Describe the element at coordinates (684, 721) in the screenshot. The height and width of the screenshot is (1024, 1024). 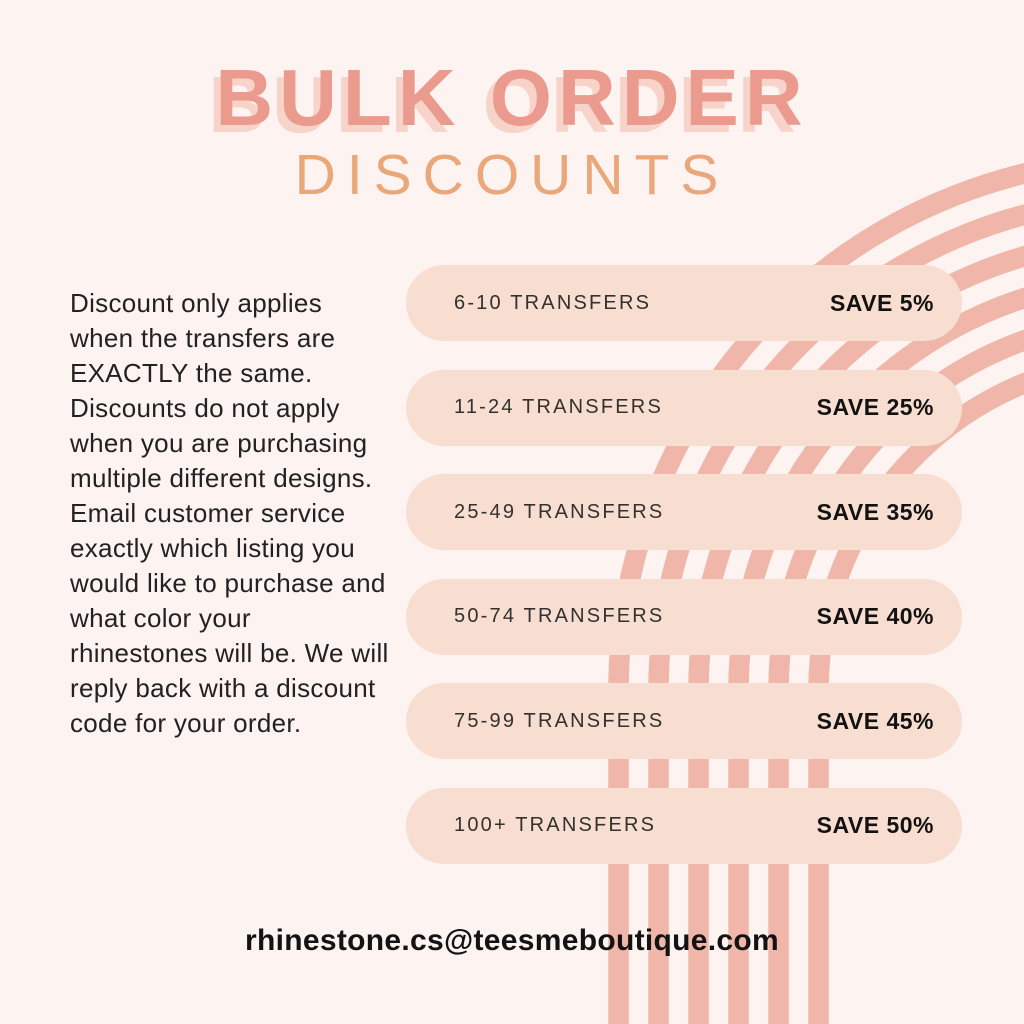
I see `discount-tier-row: 75-99 TRANSFERS SAVE 45%` at that location.